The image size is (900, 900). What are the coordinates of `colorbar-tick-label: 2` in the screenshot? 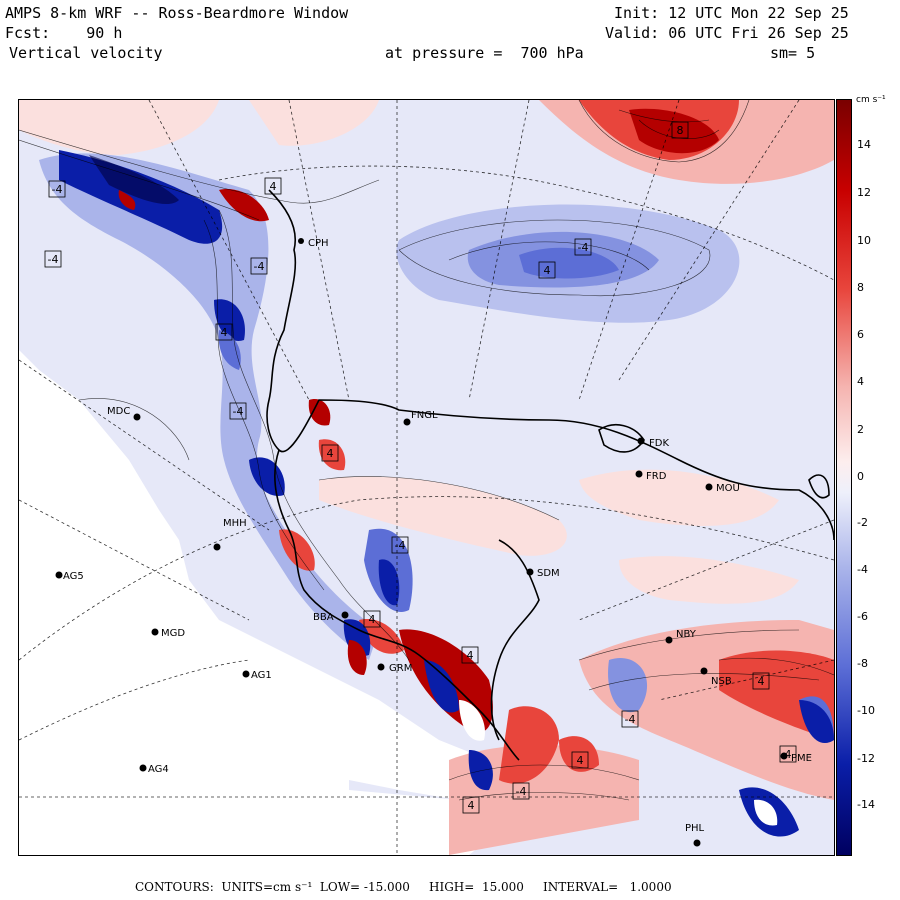 It's located at (860, 429).